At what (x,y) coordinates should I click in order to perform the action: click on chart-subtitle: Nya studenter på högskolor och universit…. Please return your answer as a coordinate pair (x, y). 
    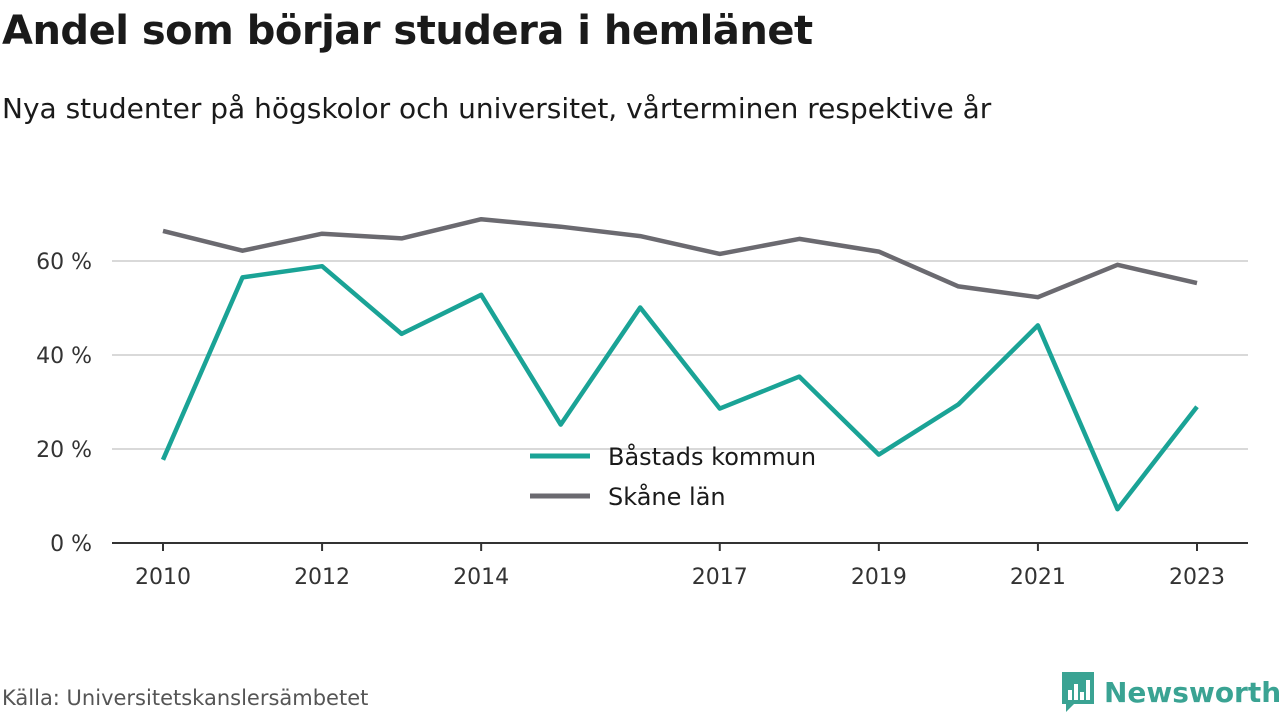
    Looking at the image, I should click on (497, 108).